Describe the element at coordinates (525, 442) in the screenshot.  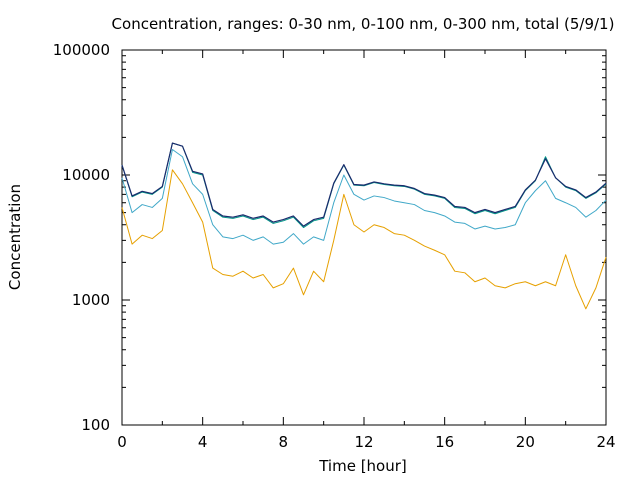
I see `x-tick-label: 20` at that location.